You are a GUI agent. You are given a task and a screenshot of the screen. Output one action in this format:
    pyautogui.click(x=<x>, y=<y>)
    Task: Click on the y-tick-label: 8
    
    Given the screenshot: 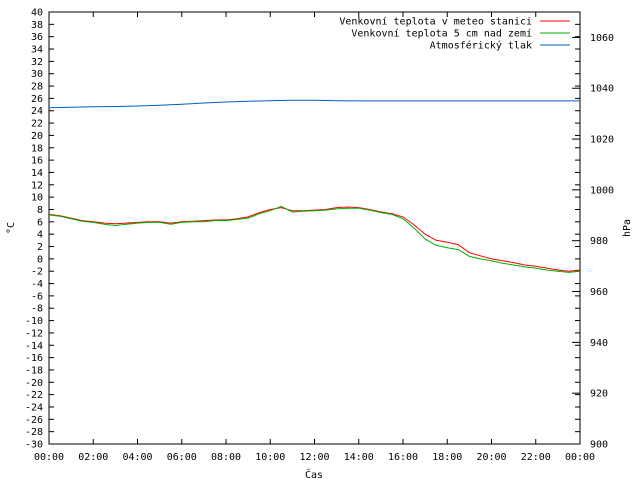 What is the action you would take?
    pyautogui.click(x=40, y=210)
    